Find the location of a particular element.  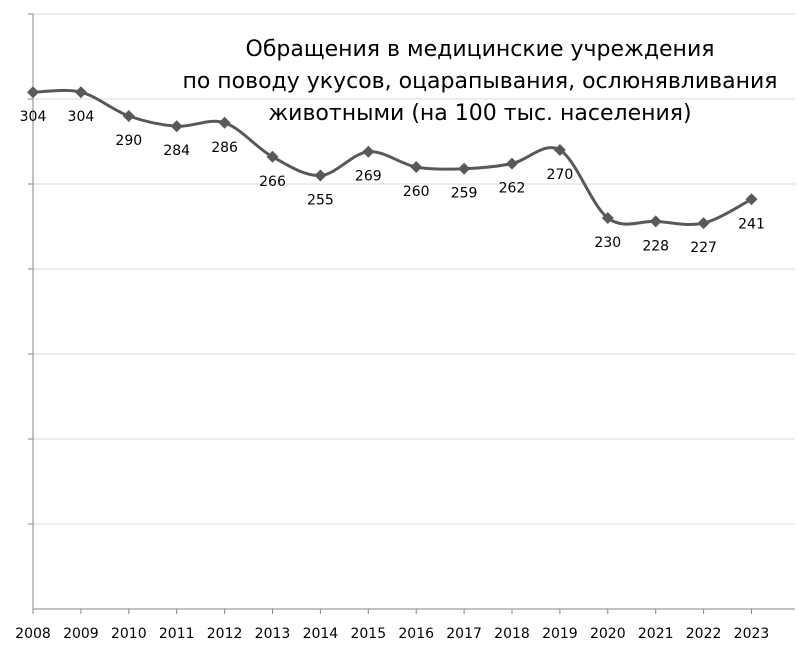

data-label: 227 is located at coordinates (703, 248).